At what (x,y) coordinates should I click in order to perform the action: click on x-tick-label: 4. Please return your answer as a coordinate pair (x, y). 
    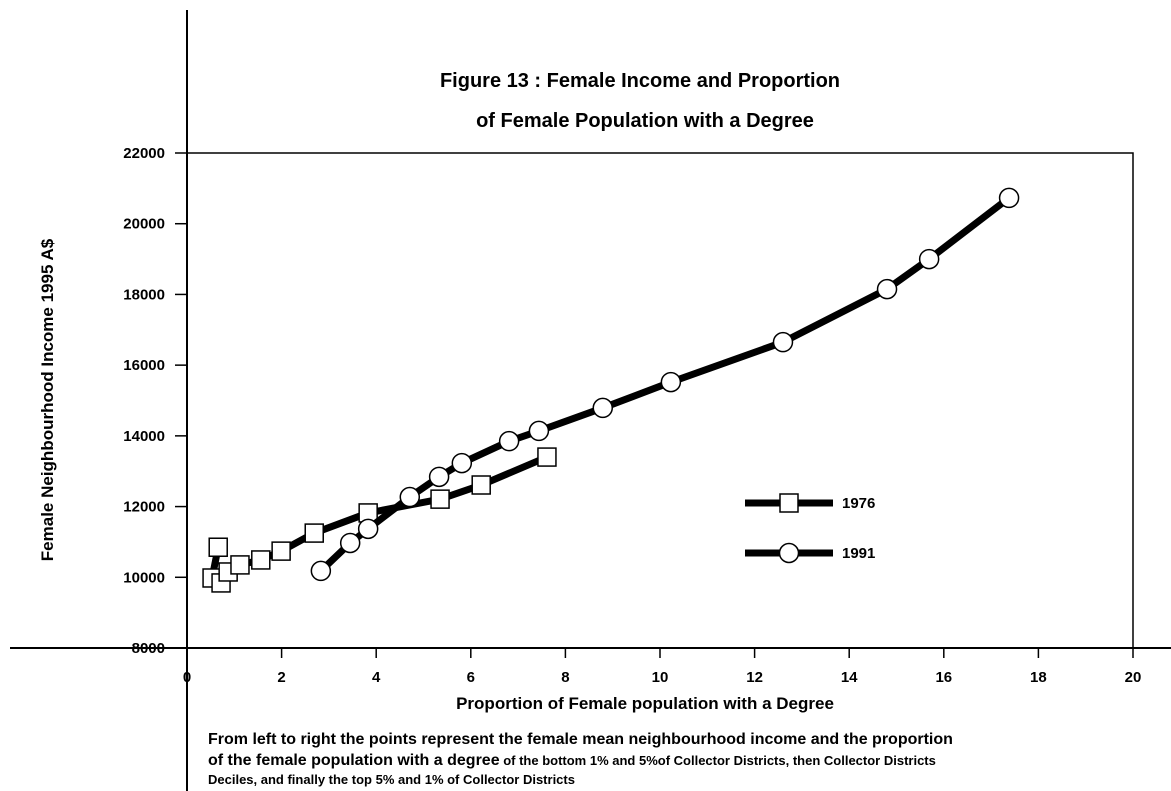
    Looking at the image, I should click on (376, 677).